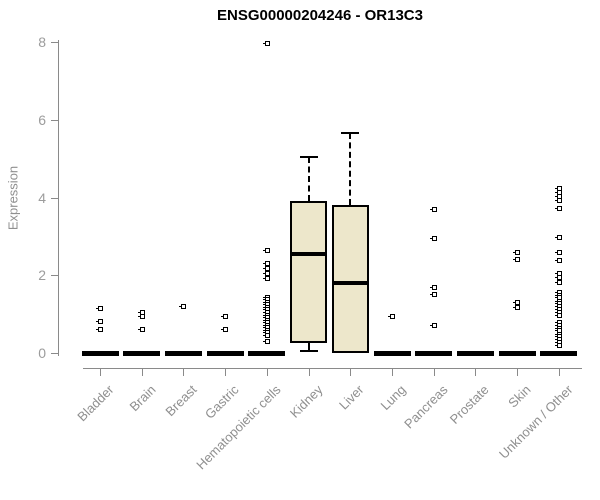 The height and width of the screenshot is (500, 600). What do you see at coordinates (181, 401) in the screenshot?
I see `x-tick-label: Breast` at bounding box center [181, 401].